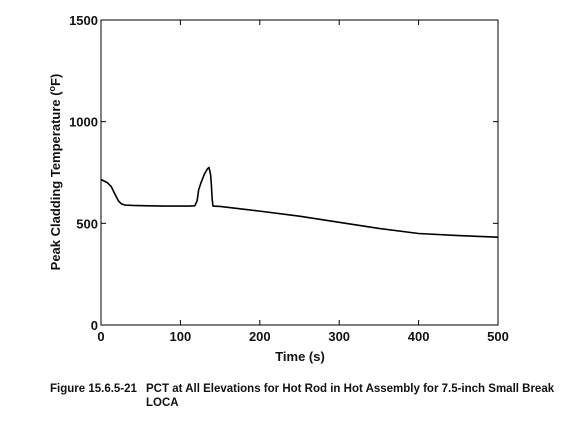  What do you see at coordinates (55, 80) in the screenshot?
I see `y-axis-title-end: F)` at bounding box center [55, 80].